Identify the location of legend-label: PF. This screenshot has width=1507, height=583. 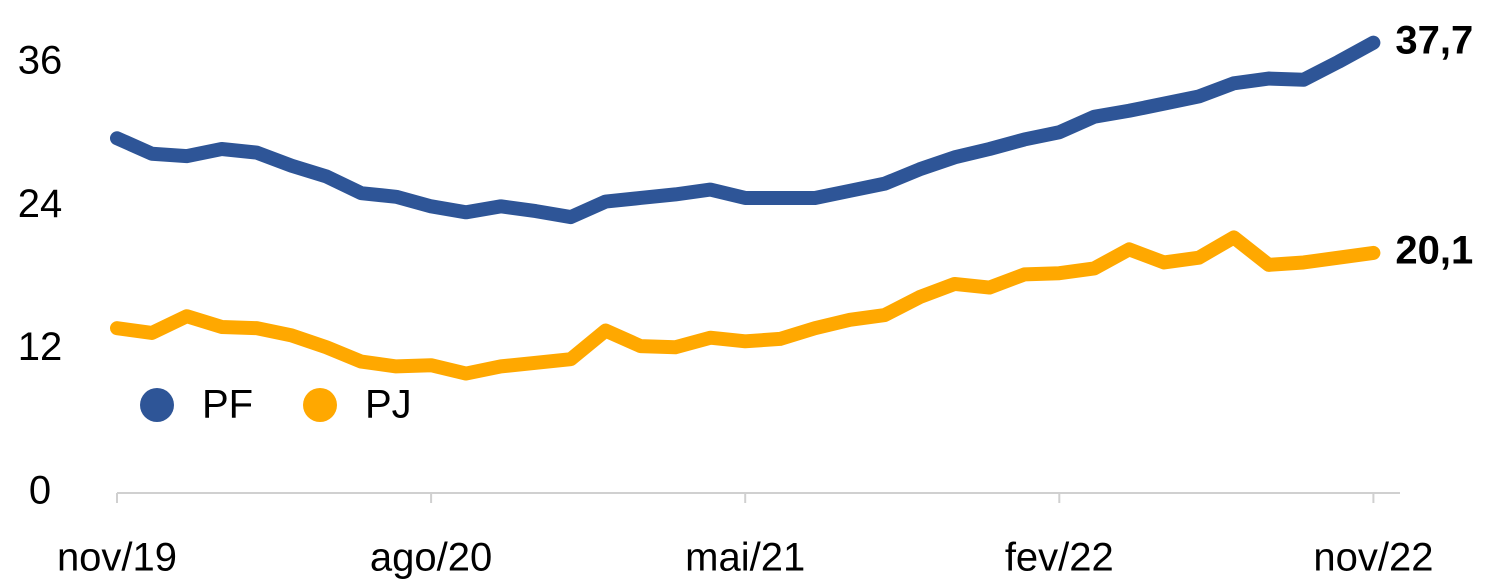
(227, 405).